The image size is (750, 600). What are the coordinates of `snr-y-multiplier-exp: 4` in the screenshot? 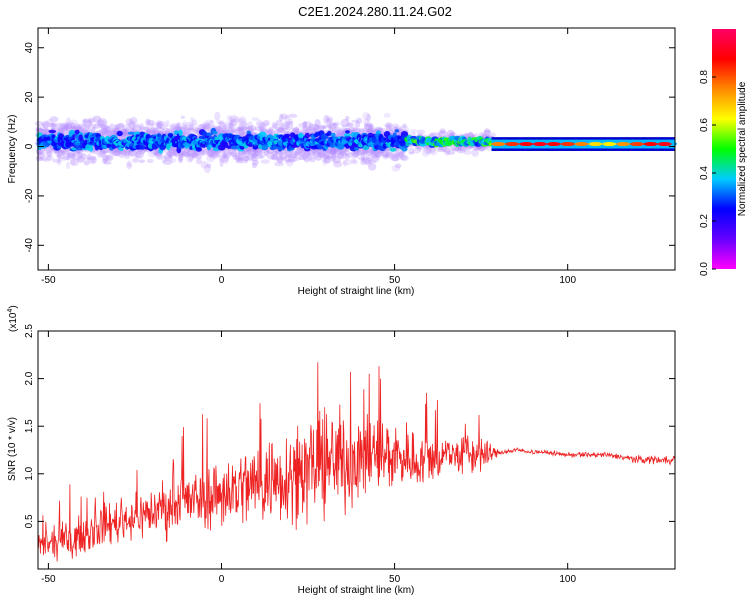 It's located at (10, 311).